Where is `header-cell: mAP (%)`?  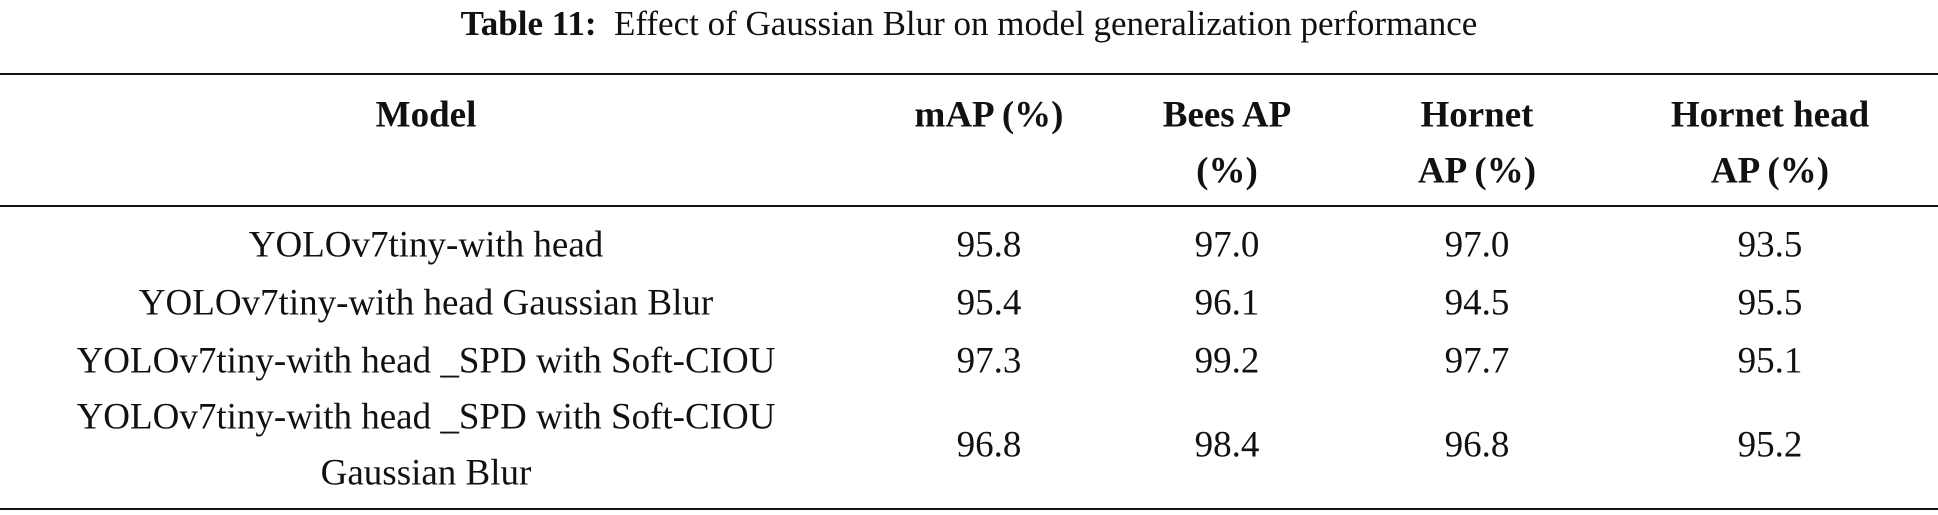
header-cell: mAP (%) is located at coordinates (989, 115).